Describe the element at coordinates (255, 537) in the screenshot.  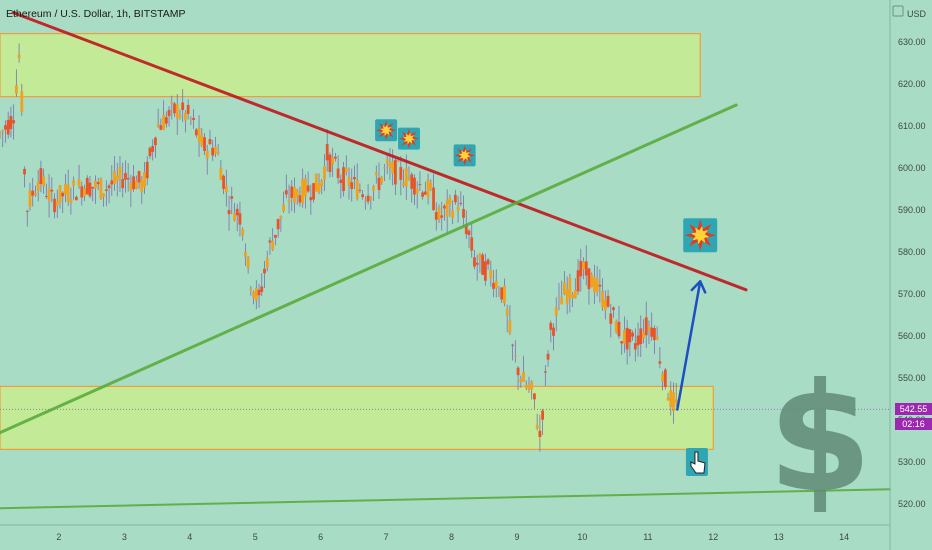
I see `x-tick-label: 5` at that location.